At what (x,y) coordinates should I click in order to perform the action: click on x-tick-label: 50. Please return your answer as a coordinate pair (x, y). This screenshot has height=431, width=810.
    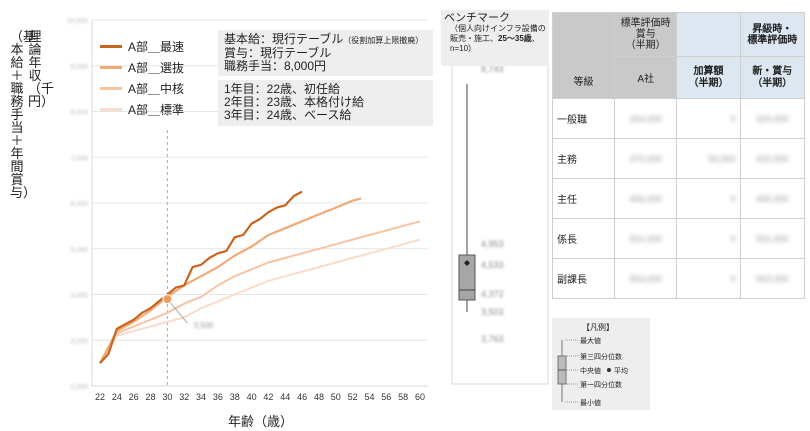
    Looking at the image, I should click on (336, 397).